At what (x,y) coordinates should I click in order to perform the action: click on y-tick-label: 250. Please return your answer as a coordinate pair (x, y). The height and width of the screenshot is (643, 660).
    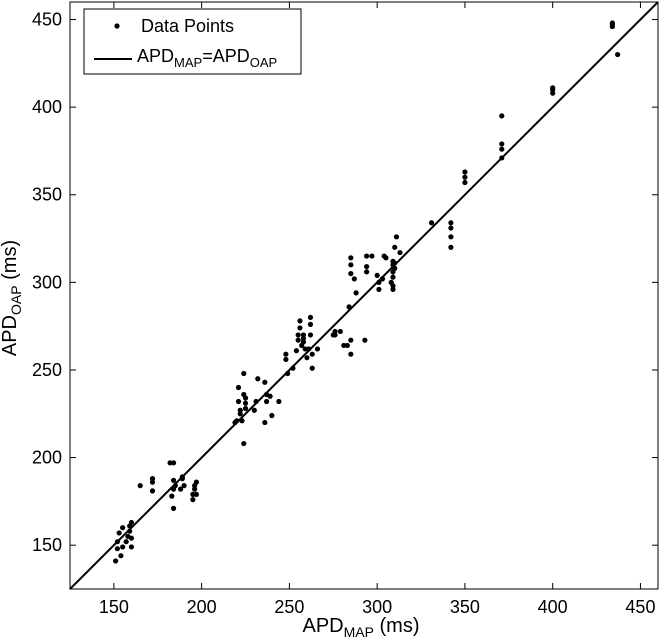
    Looking at the image, I should click on (47, 370).